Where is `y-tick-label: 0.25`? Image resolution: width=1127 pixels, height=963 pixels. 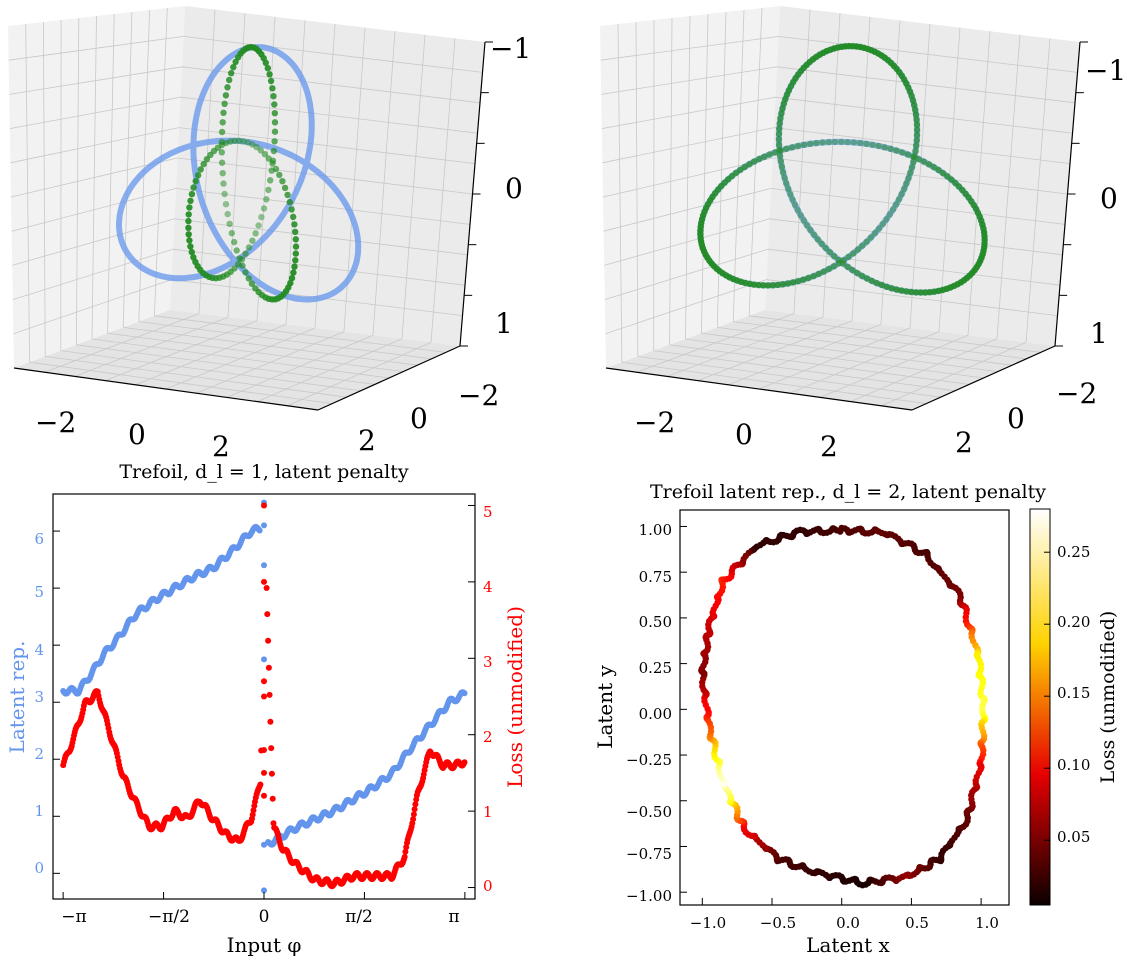
y-tick-label: 0.25 is located at coordinates (655, 668).